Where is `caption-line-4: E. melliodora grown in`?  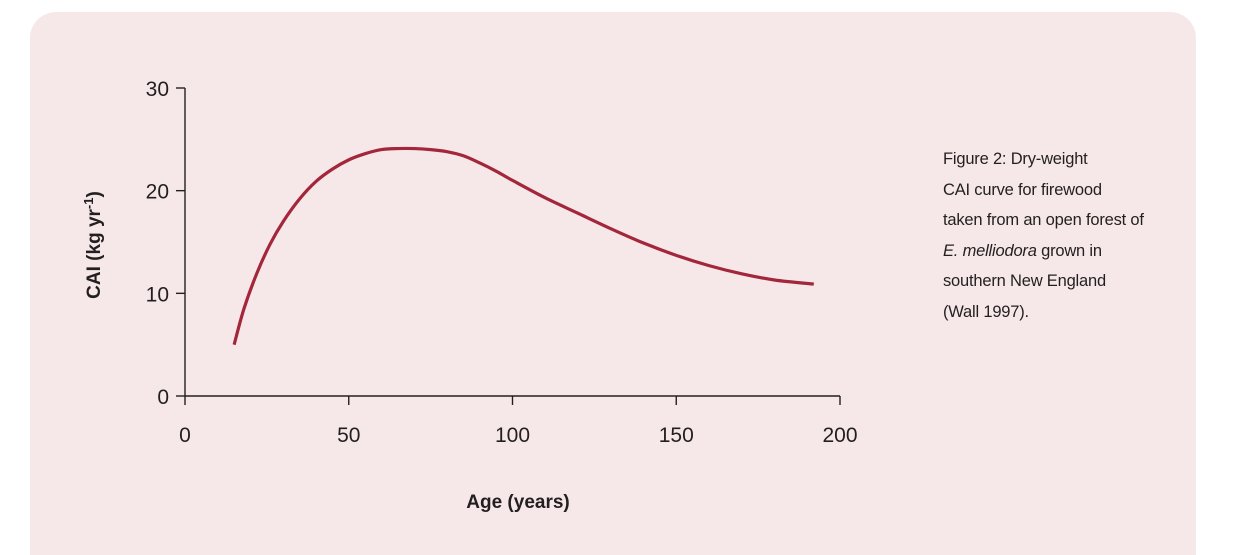 caption-line-4: E. melliodora grown in is located at coordinates (1063, 251).